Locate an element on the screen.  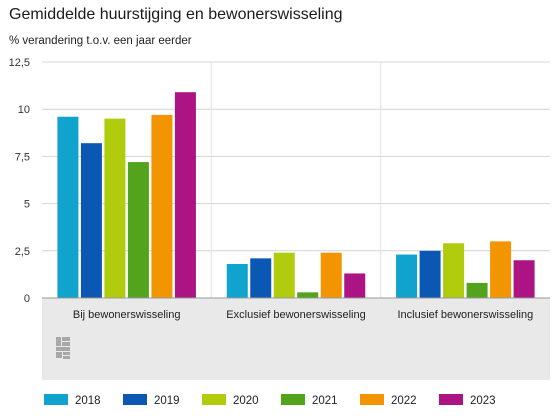
legend-swatch-2019 is located at coordinates (135, 399).